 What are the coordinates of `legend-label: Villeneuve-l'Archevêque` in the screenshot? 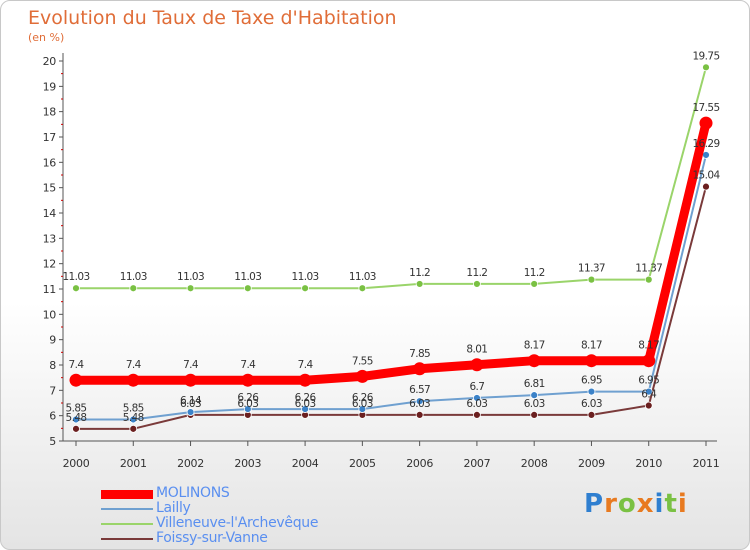 It's located at (237, 523).